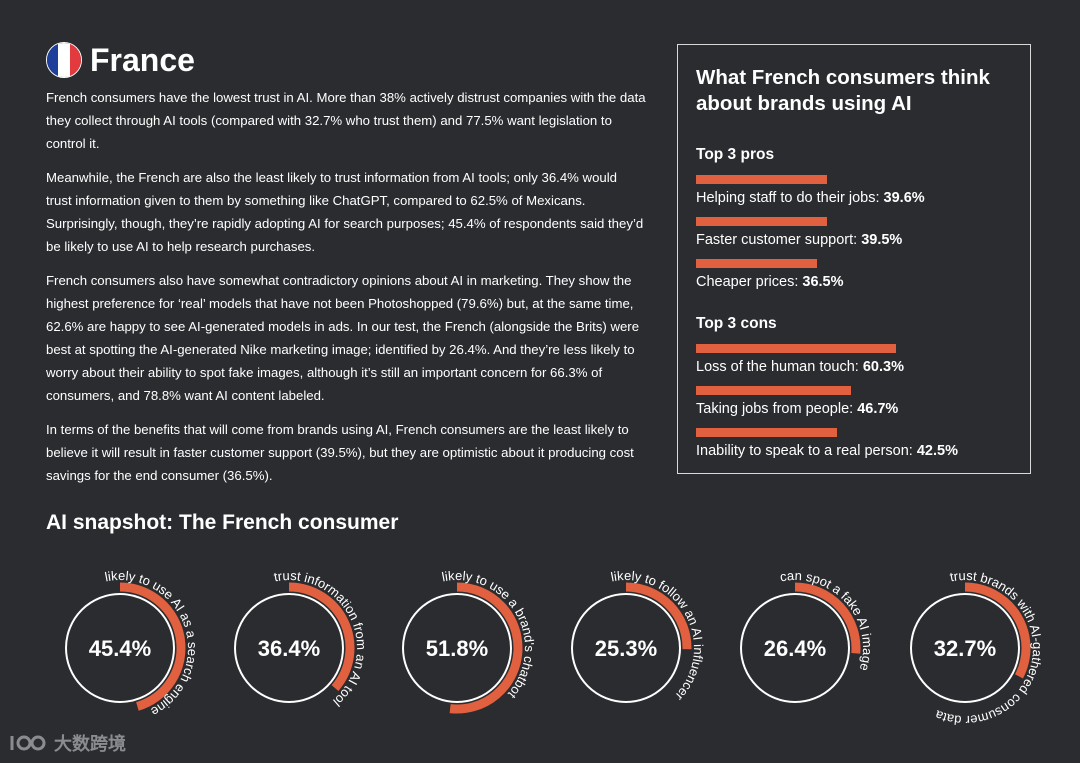 The width and height of the screenshot is (1080, 763). I want to click on flag-white-stripe, so click(64, 60).